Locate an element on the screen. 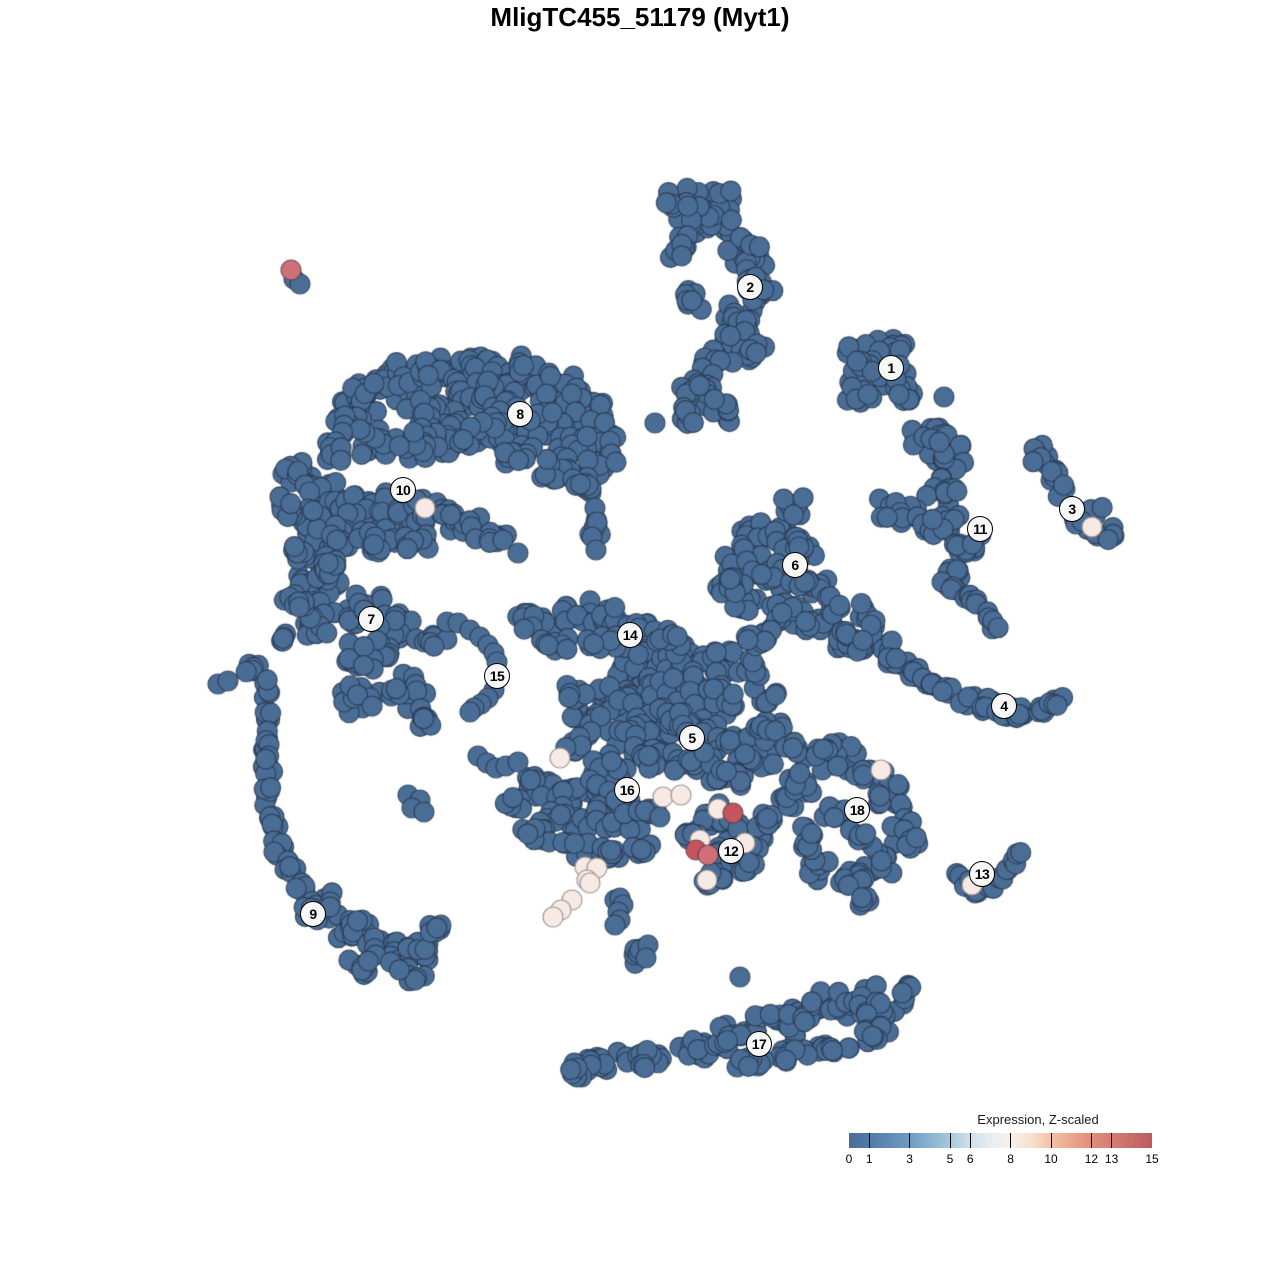 This screenshot has width=1280, height=1280. colorbar-tick-label: 5 is located at coordinates (950, 1159).